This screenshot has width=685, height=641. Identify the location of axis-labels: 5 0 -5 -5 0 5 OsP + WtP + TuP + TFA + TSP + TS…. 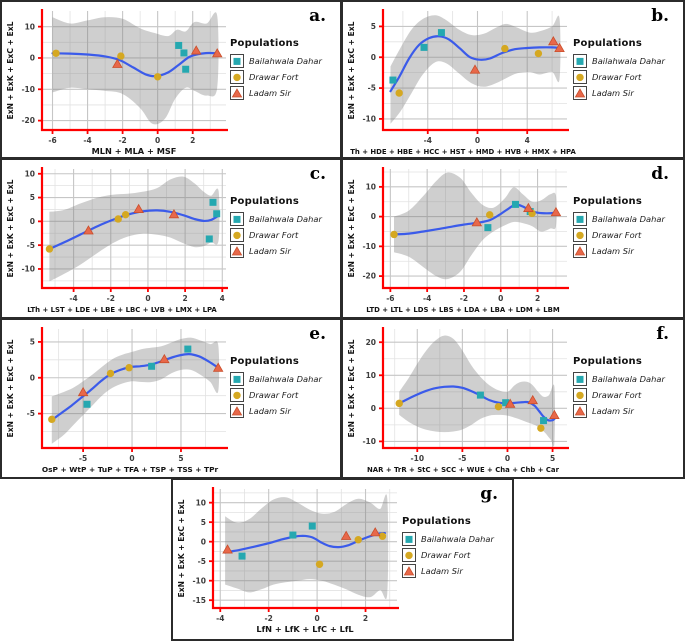
(112, 406).